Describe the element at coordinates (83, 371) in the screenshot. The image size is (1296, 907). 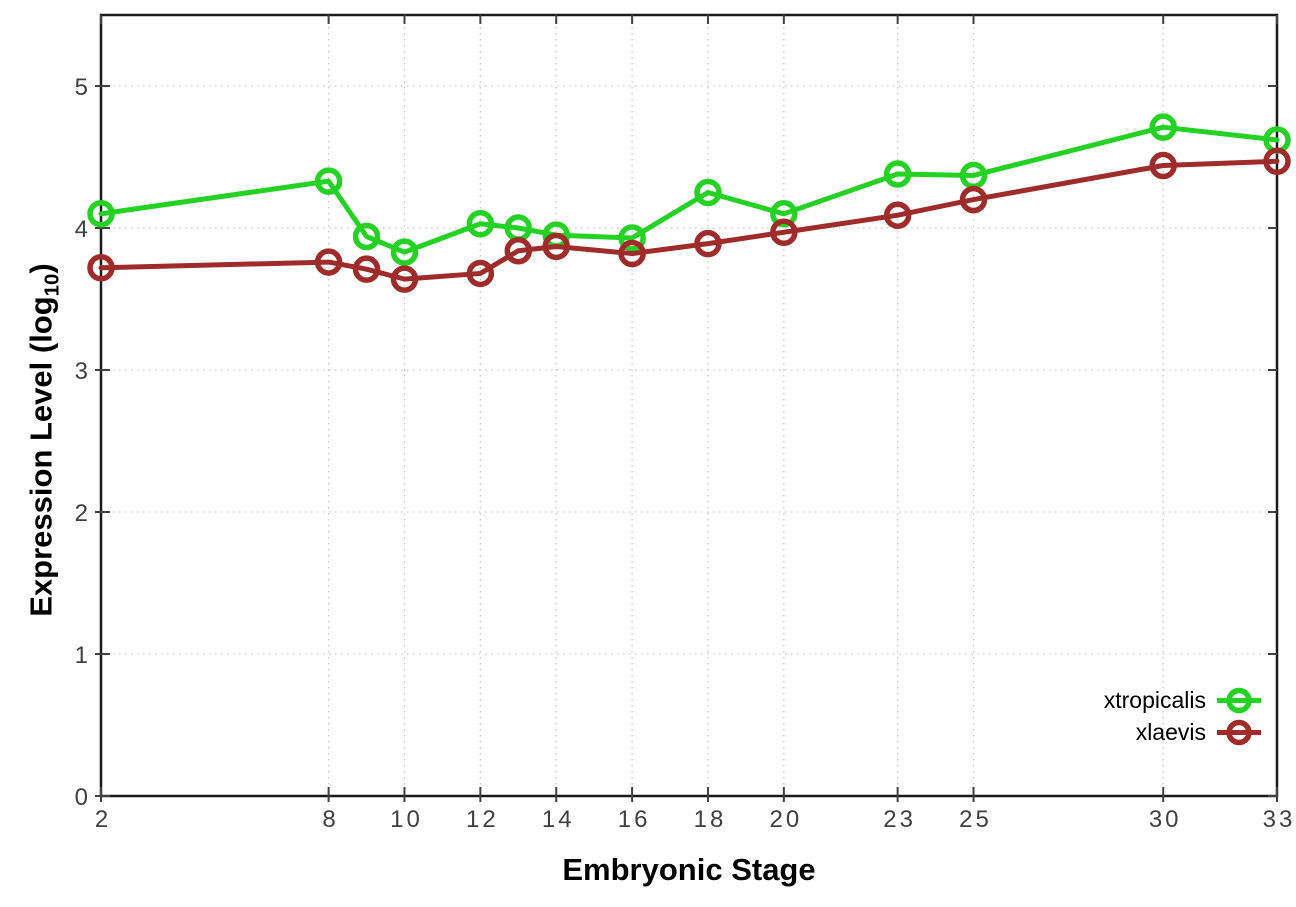
I see `y-tick-label: 3` at that location.